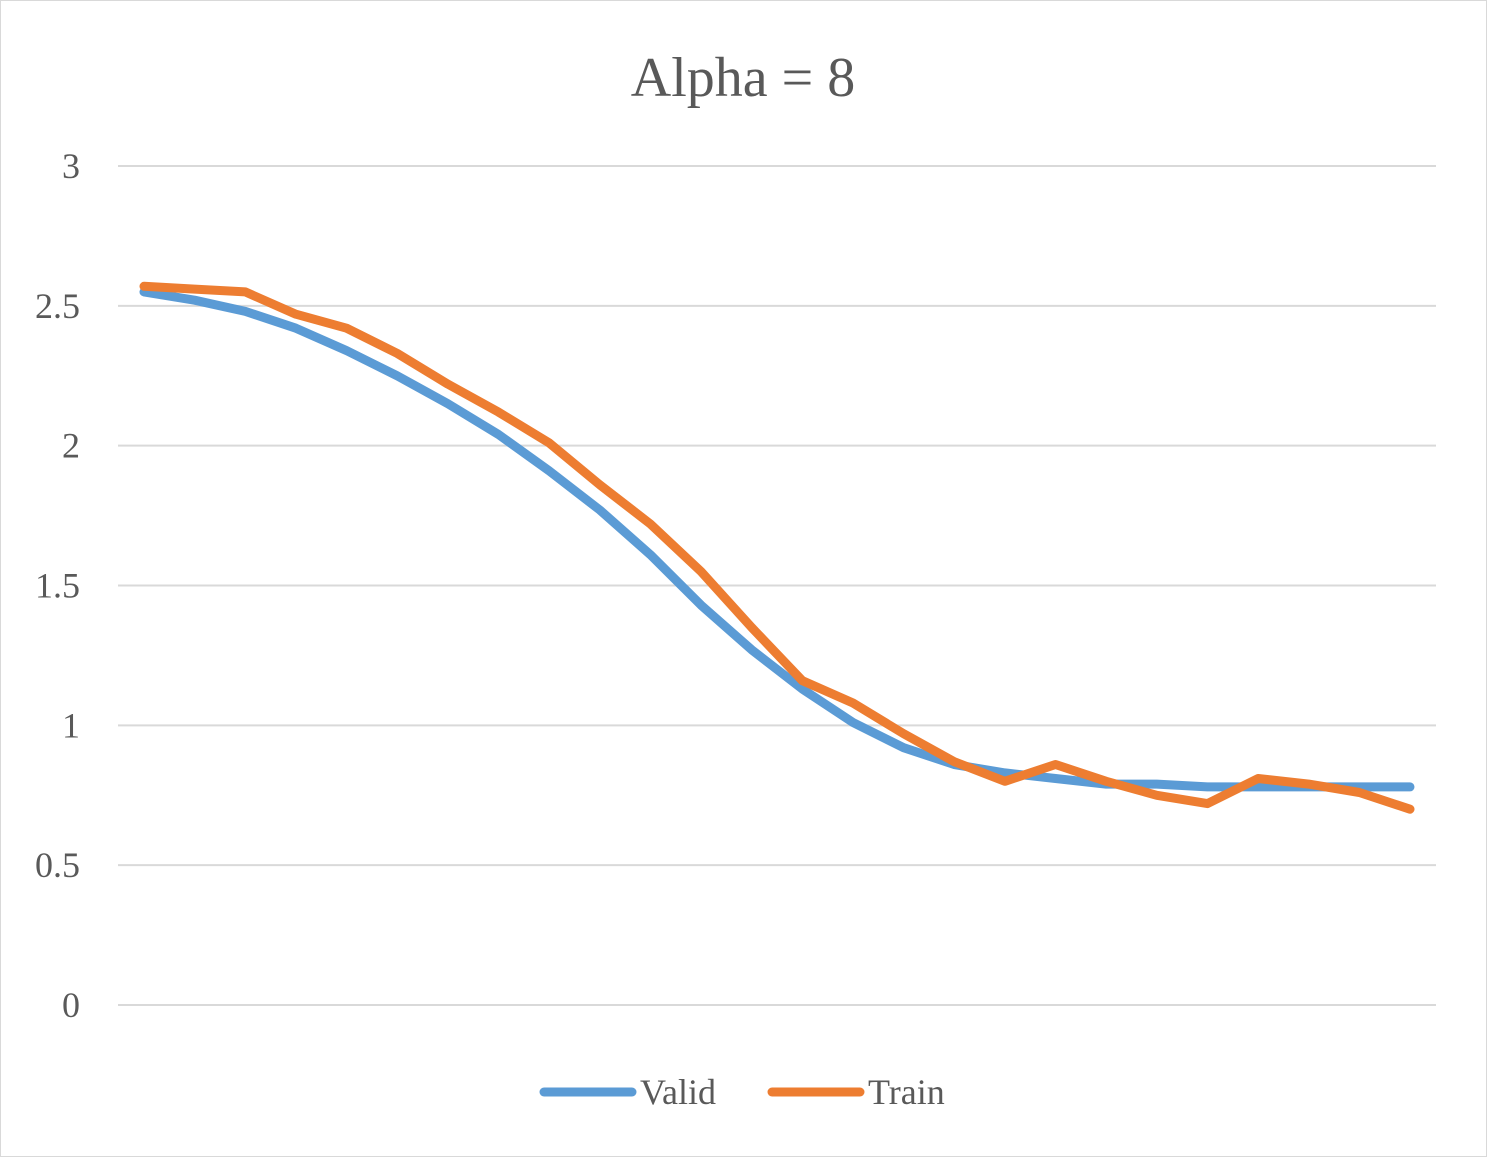  Describe the element at coordinates (71, 446) in the screenshot. I see `y-tick-label: 2` at that location.